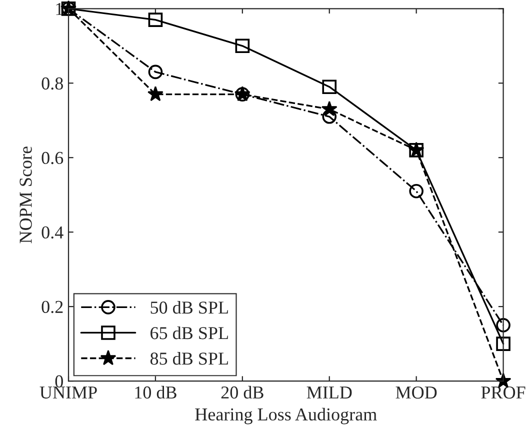  What do you see at coordinates (59, 381) in the screenshot?
I see `y-tick-label: 0` at bounding box center [59, 381].